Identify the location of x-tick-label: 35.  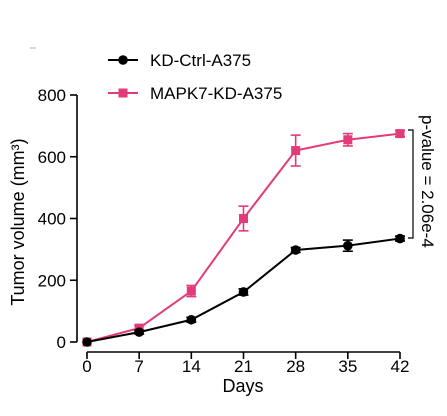
(347, 366).